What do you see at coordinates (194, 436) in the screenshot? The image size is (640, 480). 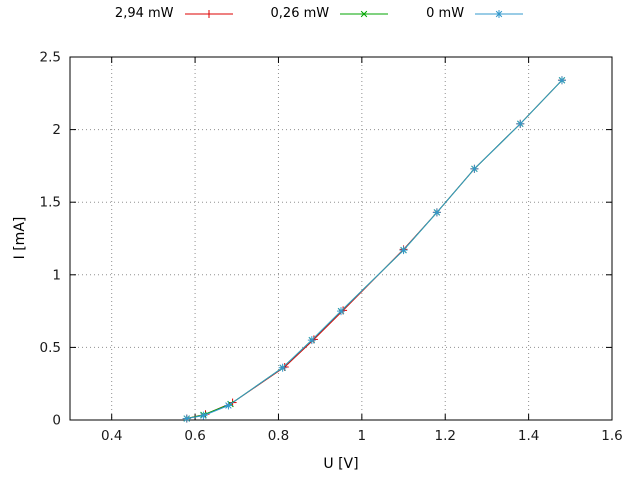 I see `x-tick-label: 0.6` at bounding box center [194, 436].